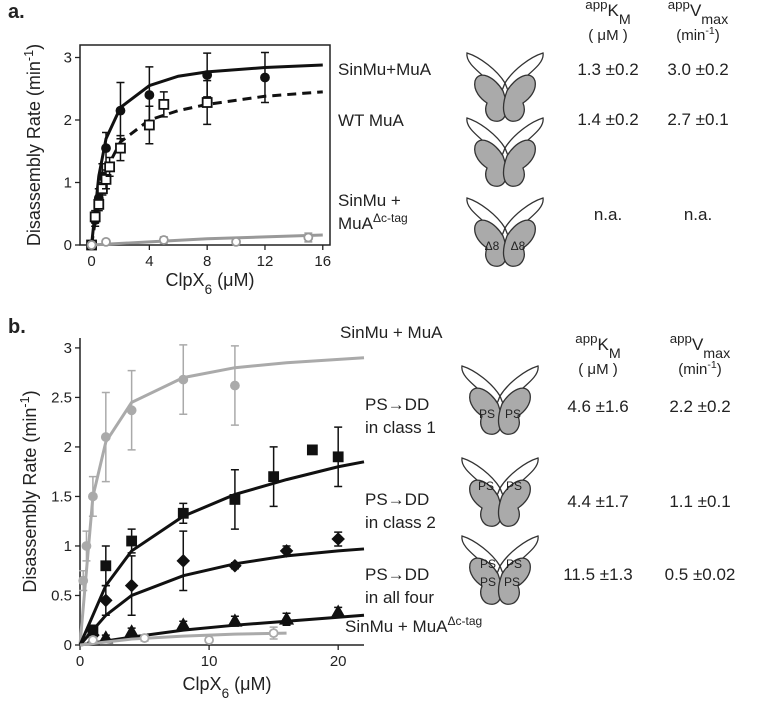 The width and height of the screenshot is (764, 704). What do you see at coordinates (369, 200) in the screenshot?
I see `text-part: SinMu +` at bounding box center [369, 200].